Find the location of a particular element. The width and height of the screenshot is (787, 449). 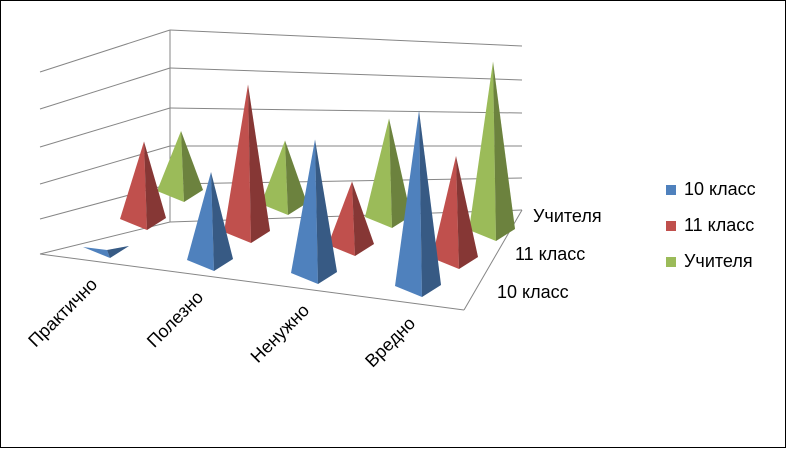

depth-label: 11 класс is located at coordinates (550, 254).